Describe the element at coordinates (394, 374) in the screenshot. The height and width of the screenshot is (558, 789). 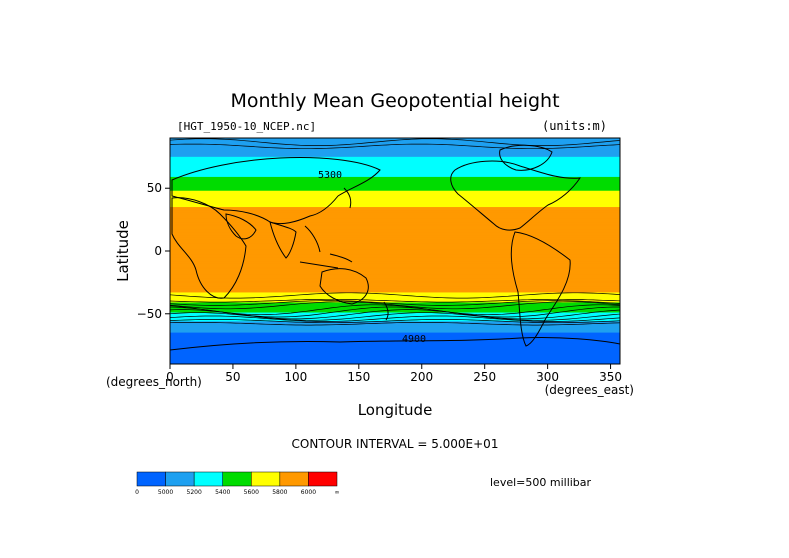
I see `x-axis: 0 50 100 150 200 250 300 350` at that location.